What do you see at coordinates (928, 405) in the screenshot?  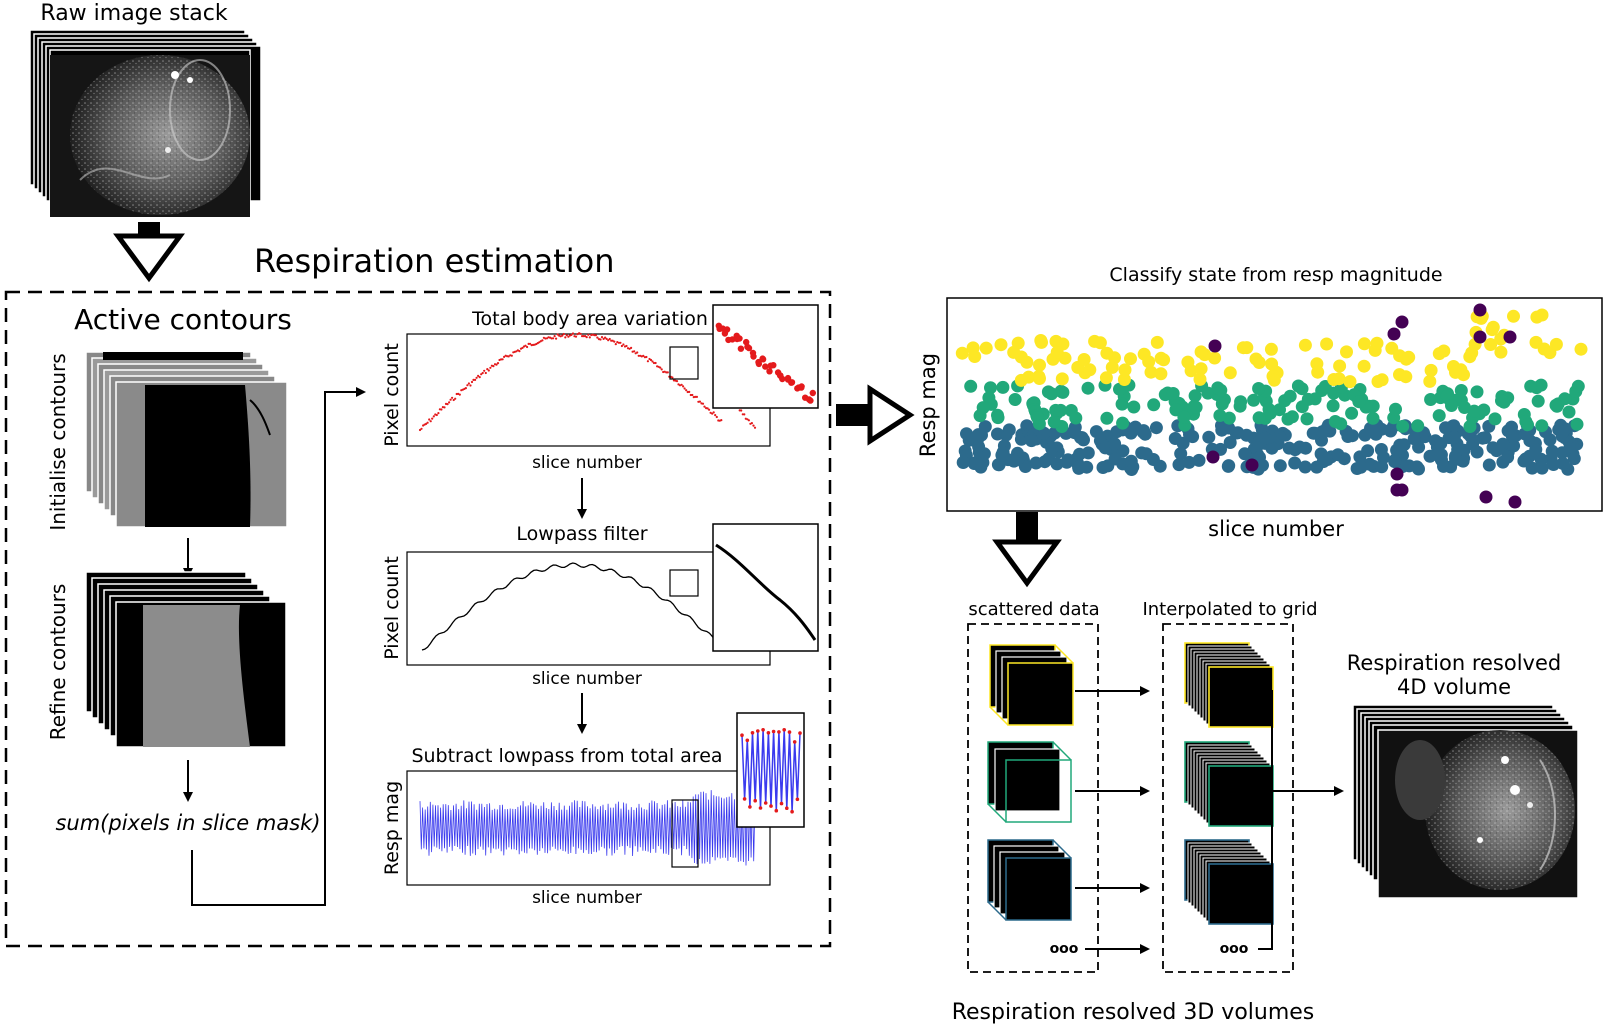 I see `classify-ylabel: Resp mag` at bounding box center [928, 405].